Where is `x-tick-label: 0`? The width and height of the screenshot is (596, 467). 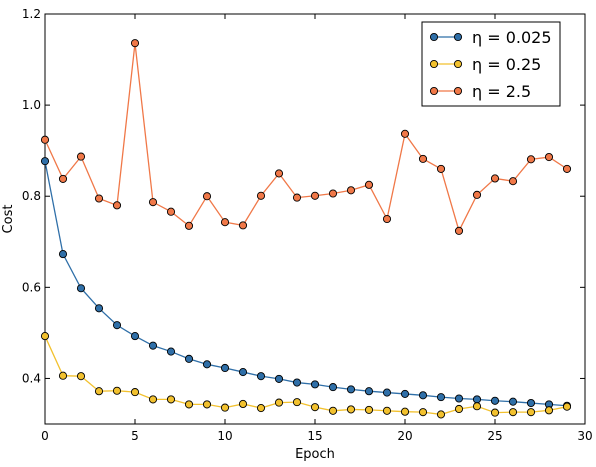
x-tick-label: 0 is located at coordinates (45, 436).